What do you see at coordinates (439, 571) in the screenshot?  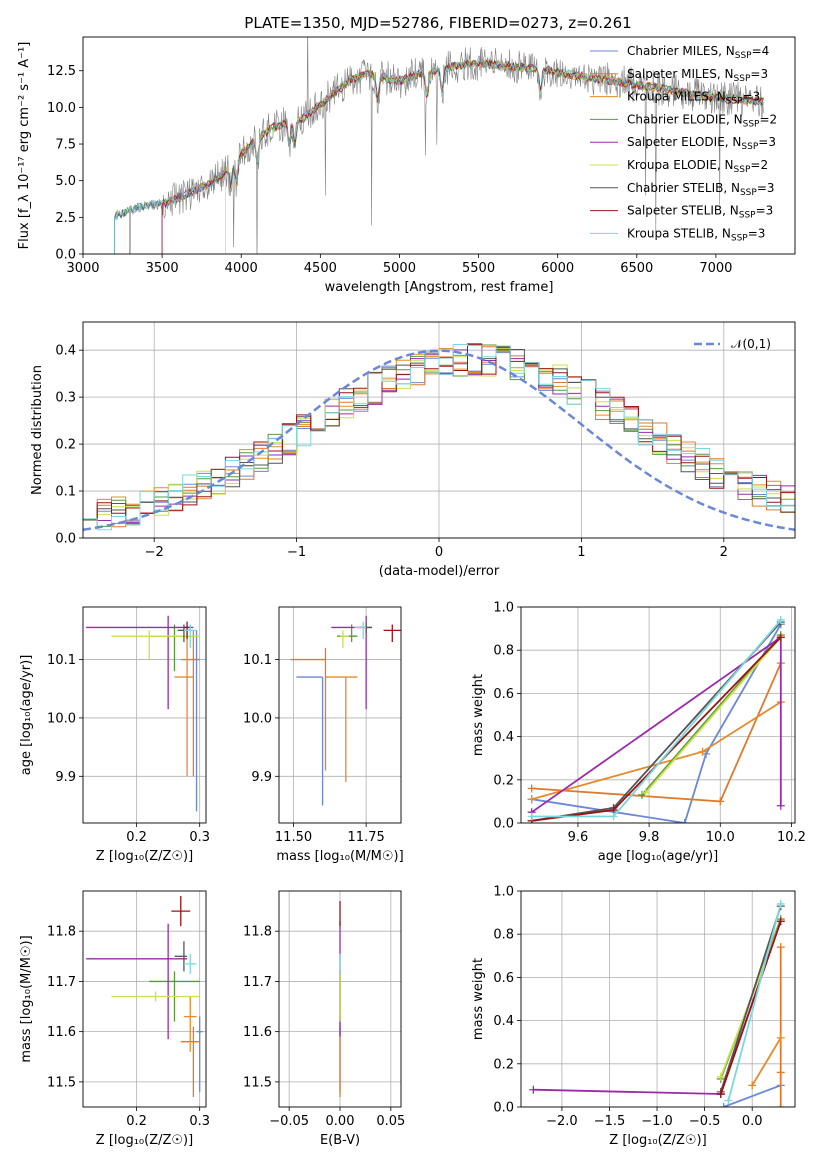 I see `x-axis-label: (data-model)/error` at bounding box center [439, 571].